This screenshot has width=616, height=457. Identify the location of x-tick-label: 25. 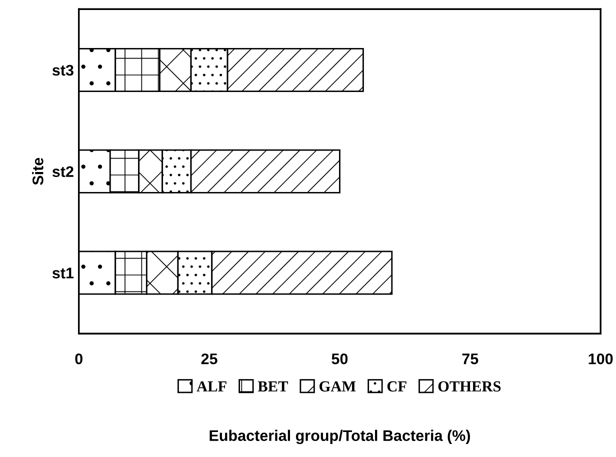
(209, 358).